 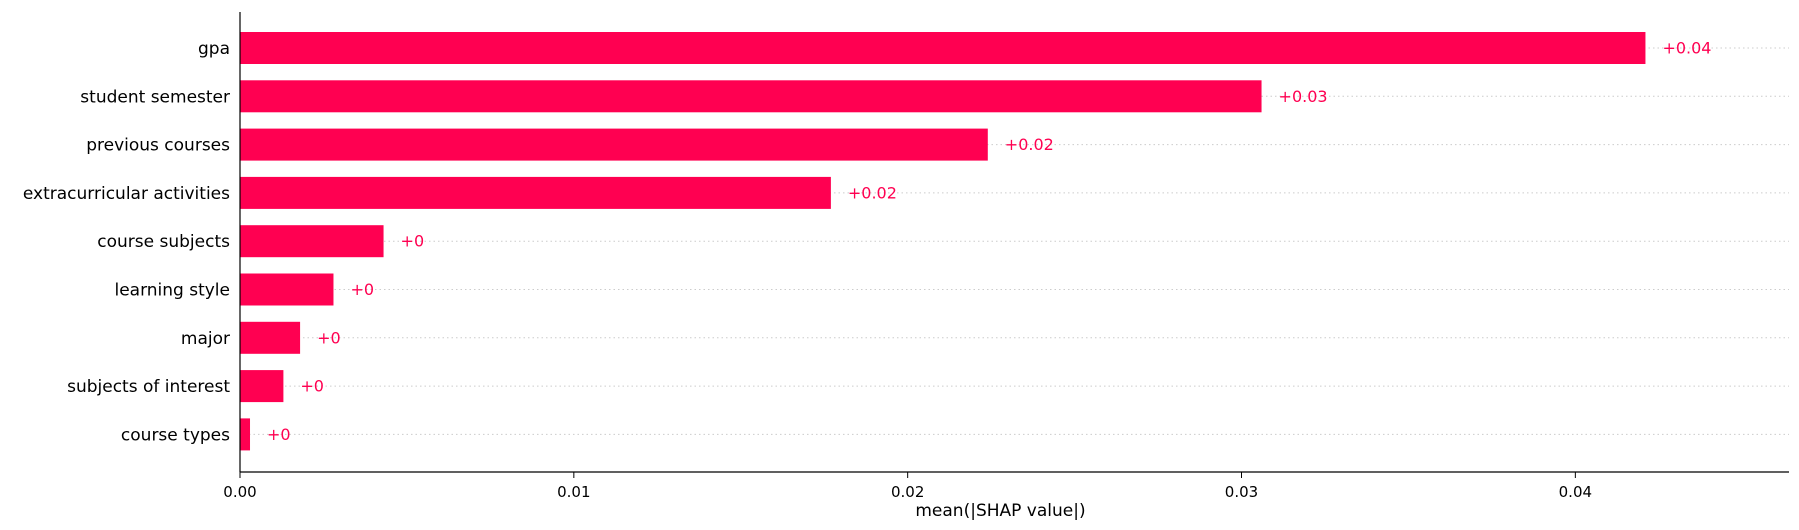 I want to click on bar-course-subjects, so click(x=312, y=241).